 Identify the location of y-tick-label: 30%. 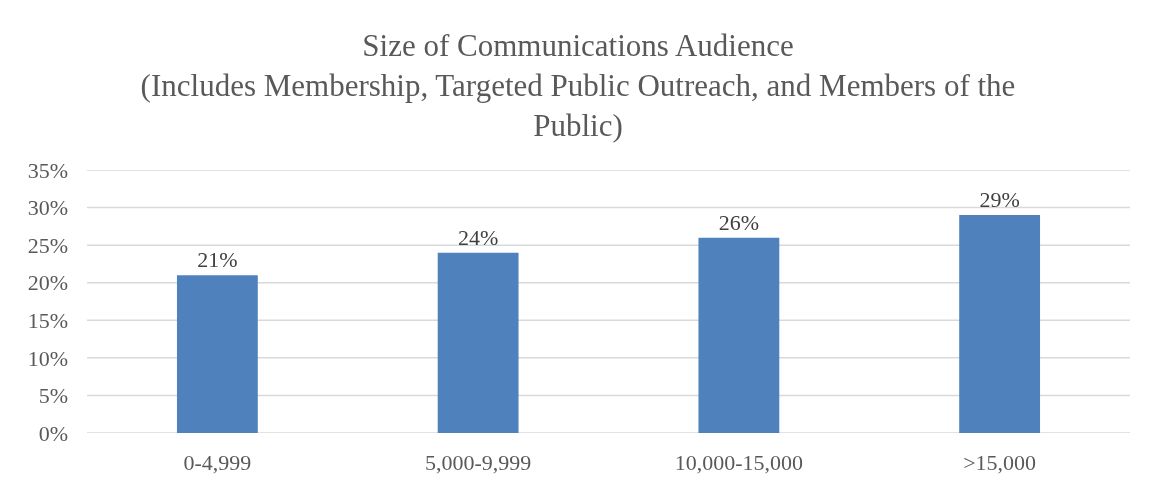
(47, 208).